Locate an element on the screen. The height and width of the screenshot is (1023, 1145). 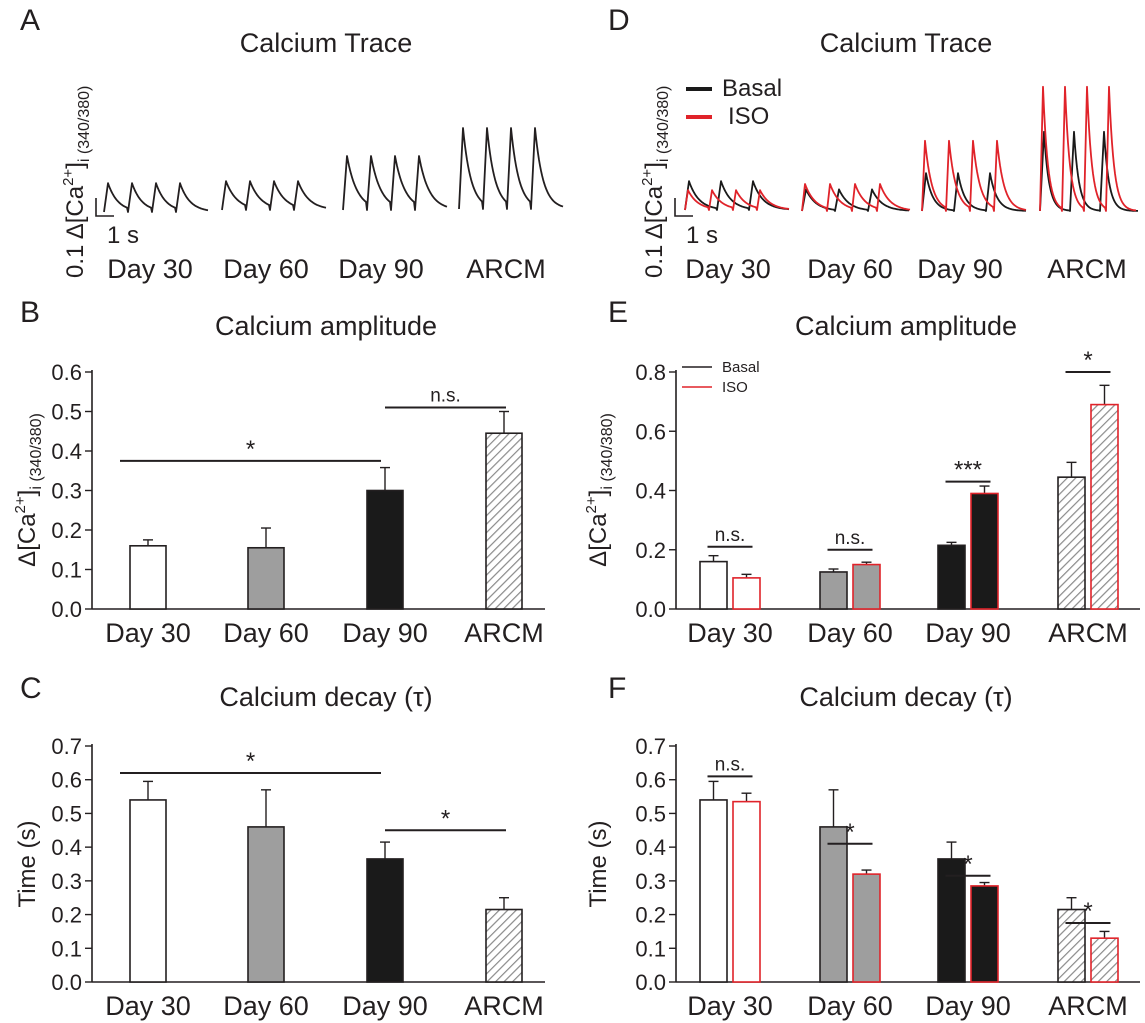
significance-label-c-0: * is located at coordinates (250, 761).